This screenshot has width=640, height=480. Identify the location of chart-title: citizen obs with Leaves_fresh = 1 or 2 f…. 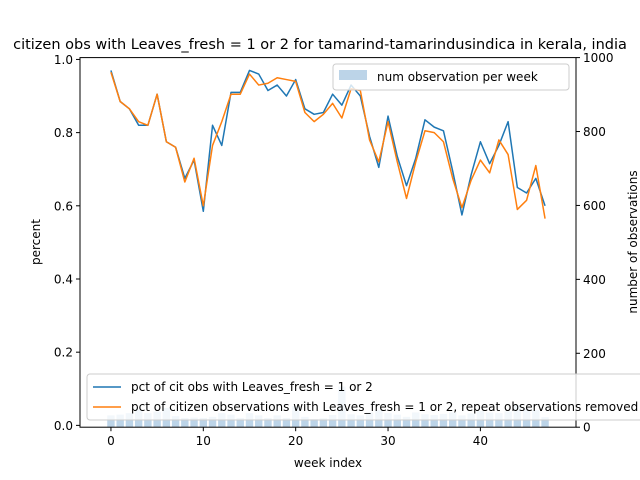
(320, 45).